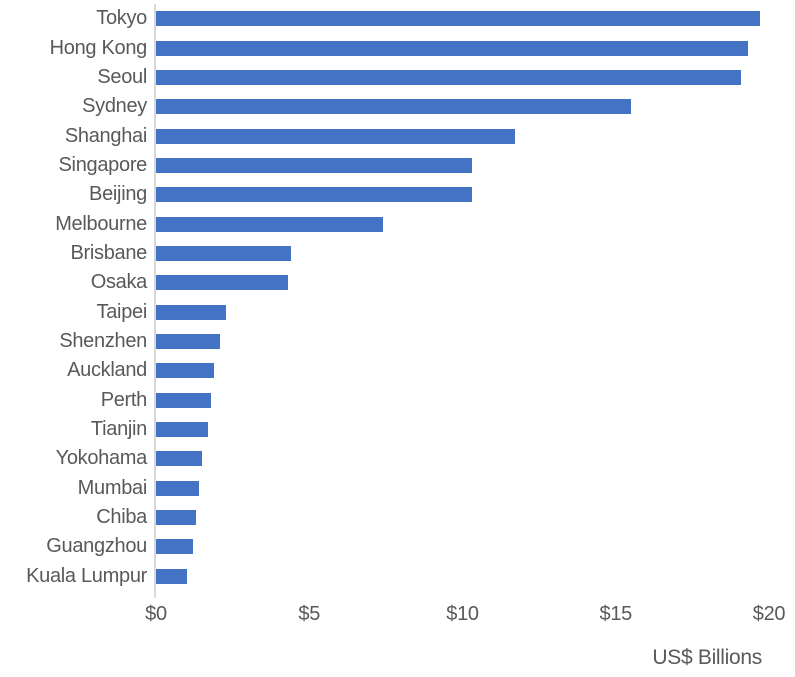 The image size is (795, 677). I want to click on category-label-mumbai: Mumbai, so click(112, 487).